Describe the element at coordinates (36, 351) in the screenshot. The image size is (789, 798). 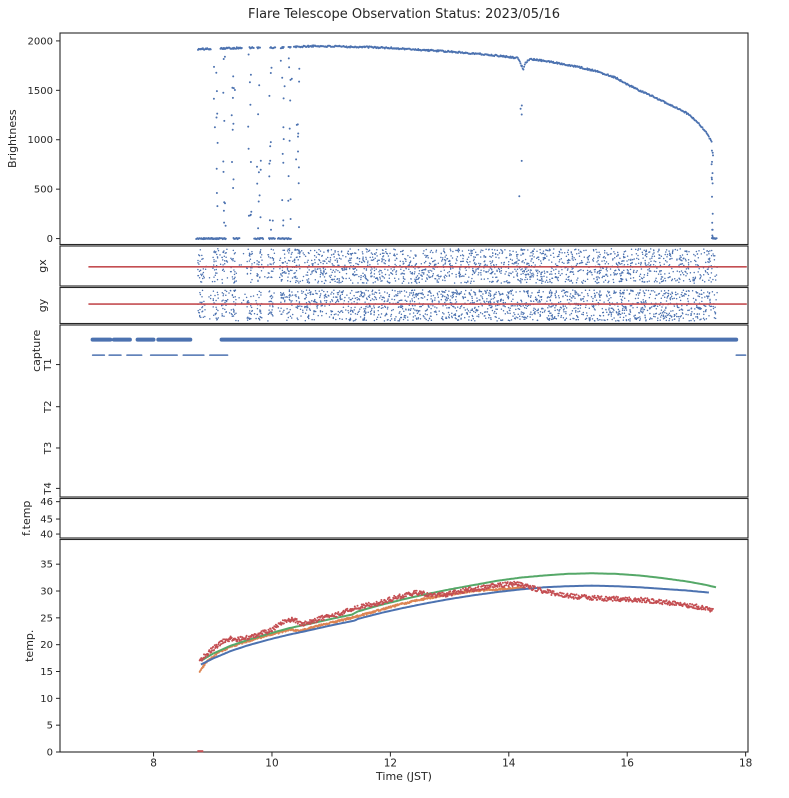
I see `capture-ylabel: capture` at that location.